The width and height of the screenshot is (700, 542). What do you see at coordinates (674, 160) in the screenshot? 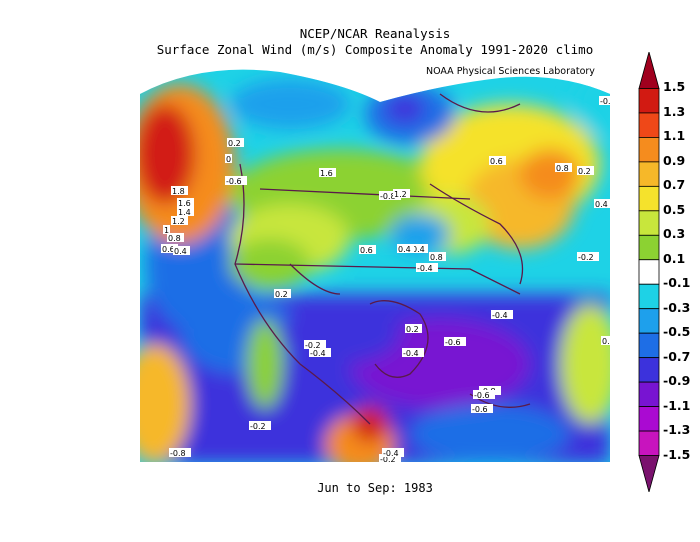
I see `colorbar-tick-label: 0.9` at bounding box center [674, 160].